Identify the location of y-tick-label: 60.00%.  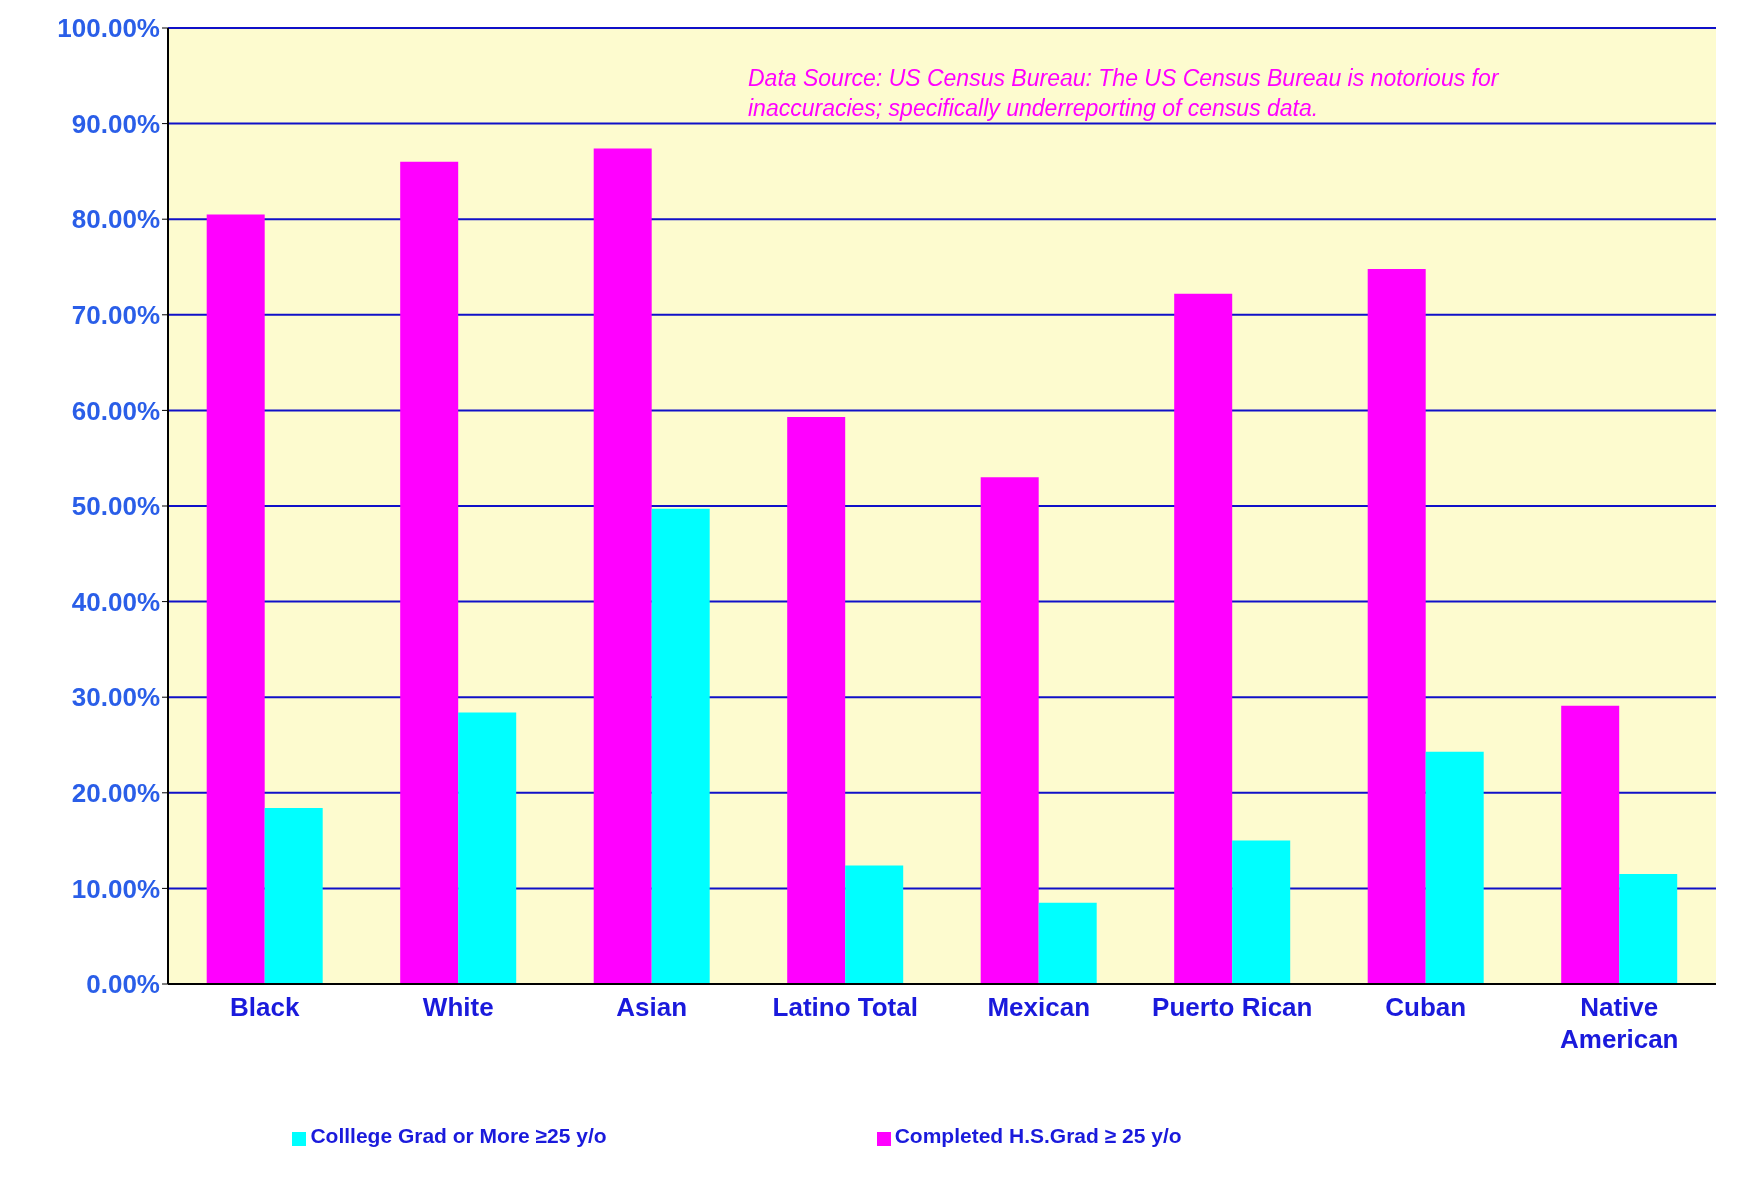
(115, 410).